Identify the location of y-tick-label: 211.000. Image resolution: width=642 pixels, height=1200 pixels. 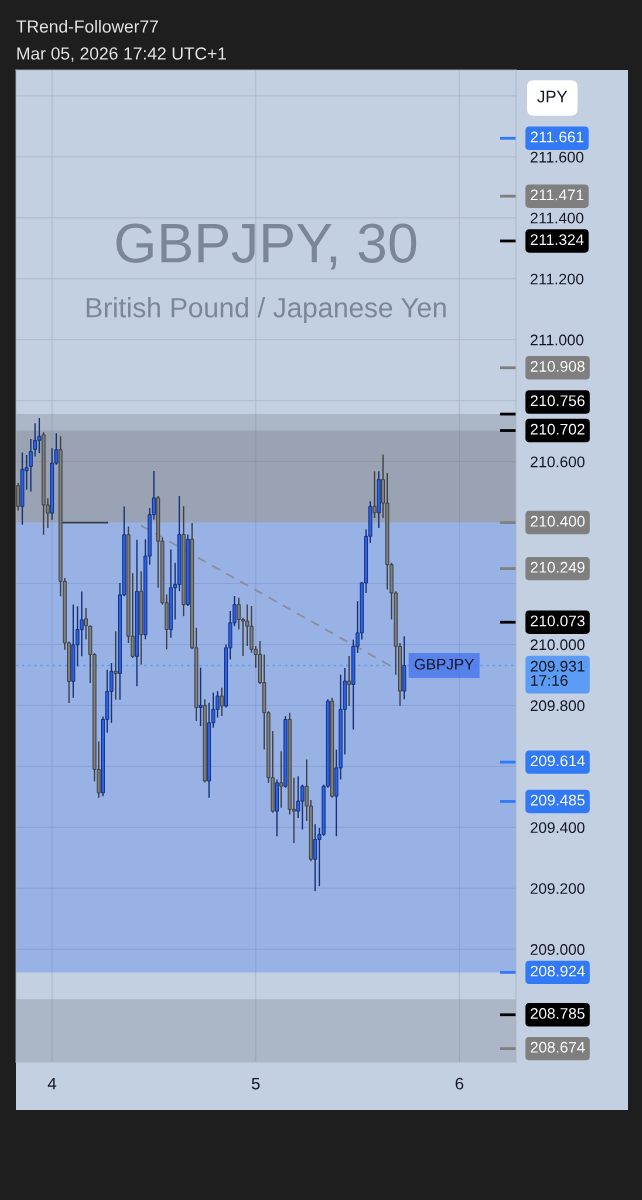
(557, 340).